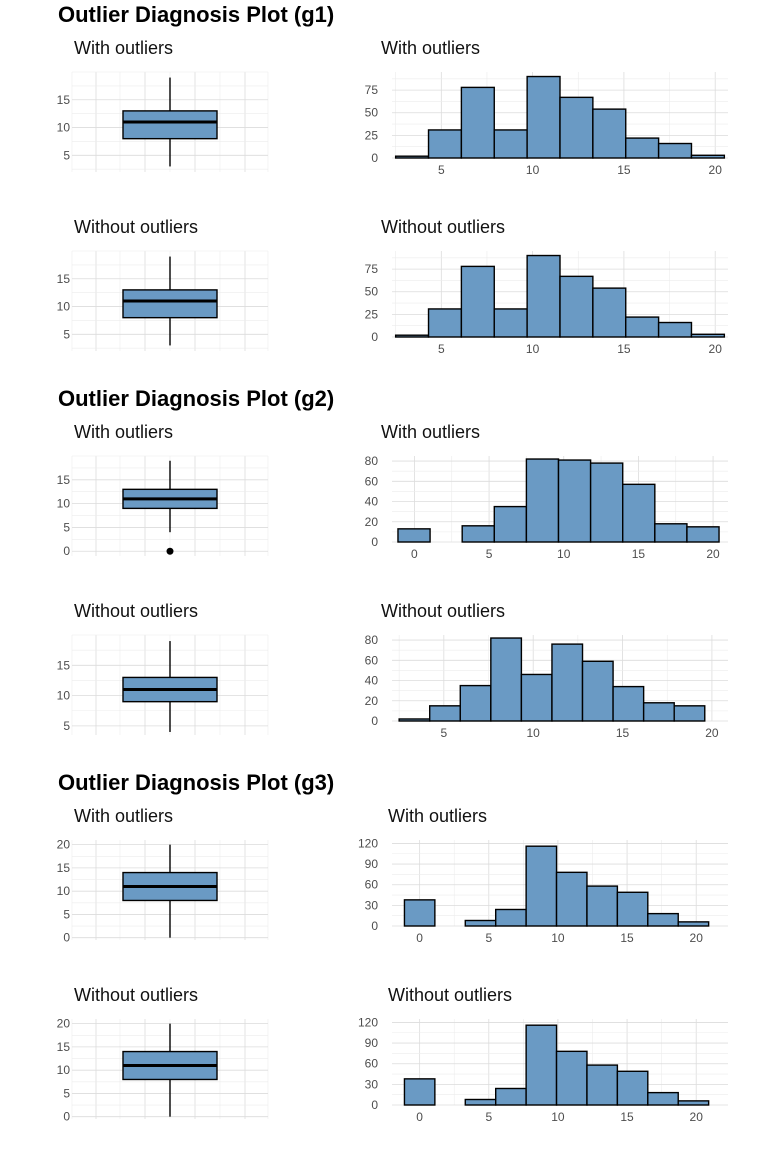 The height and width of the screenshot is (1152, 768). What do you see at coordinates (372, 864) in the screenshot?
I see `y-tick-label: 90` at bounding box center [372, 864].